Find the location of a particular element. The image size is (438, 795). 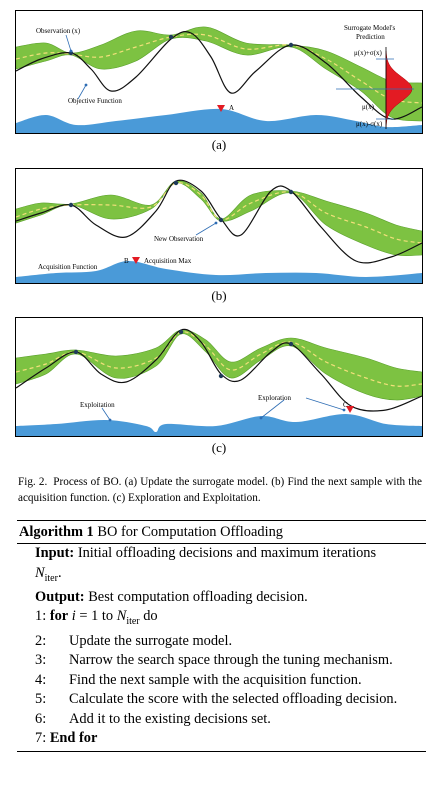

panel-b-confidence-band is located at coordinates (219, 218).